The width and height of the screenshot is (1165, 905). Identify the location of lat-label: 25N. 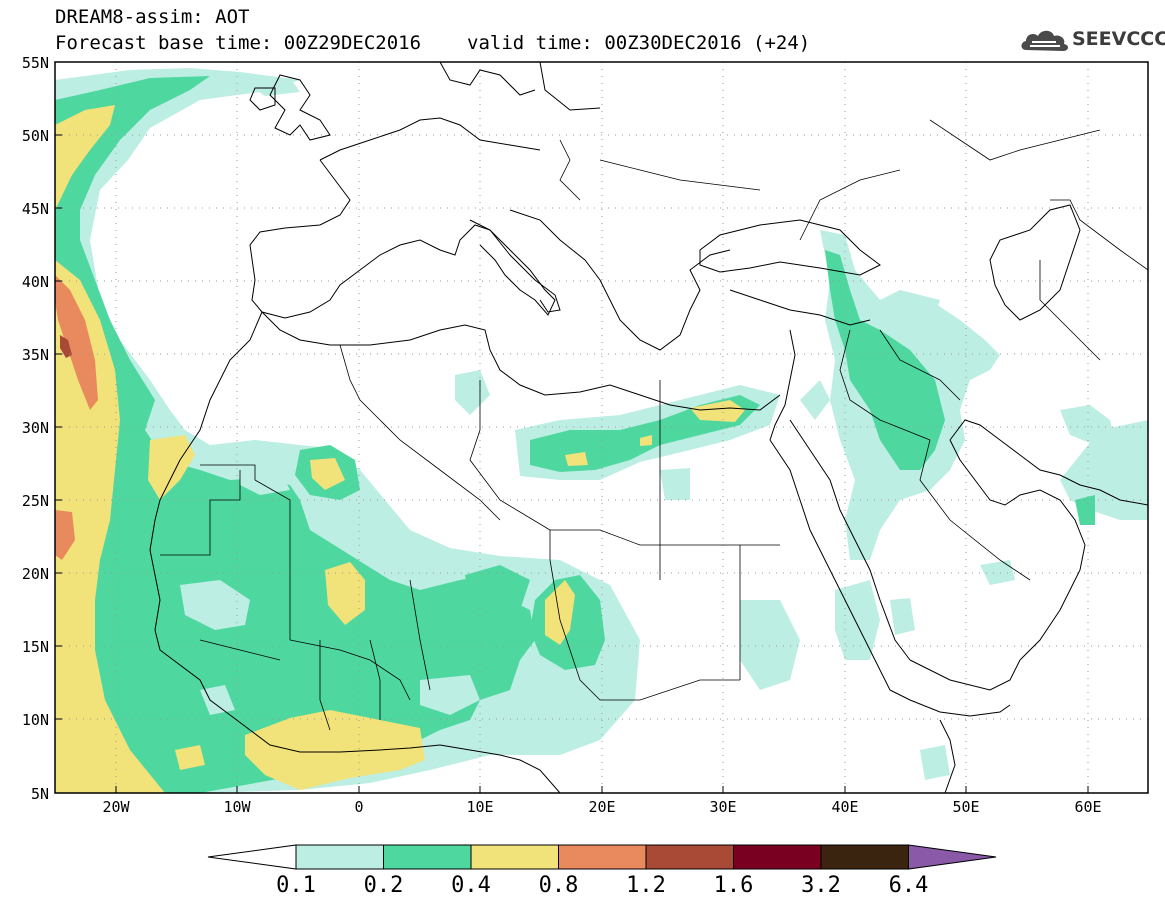
(35, 501).